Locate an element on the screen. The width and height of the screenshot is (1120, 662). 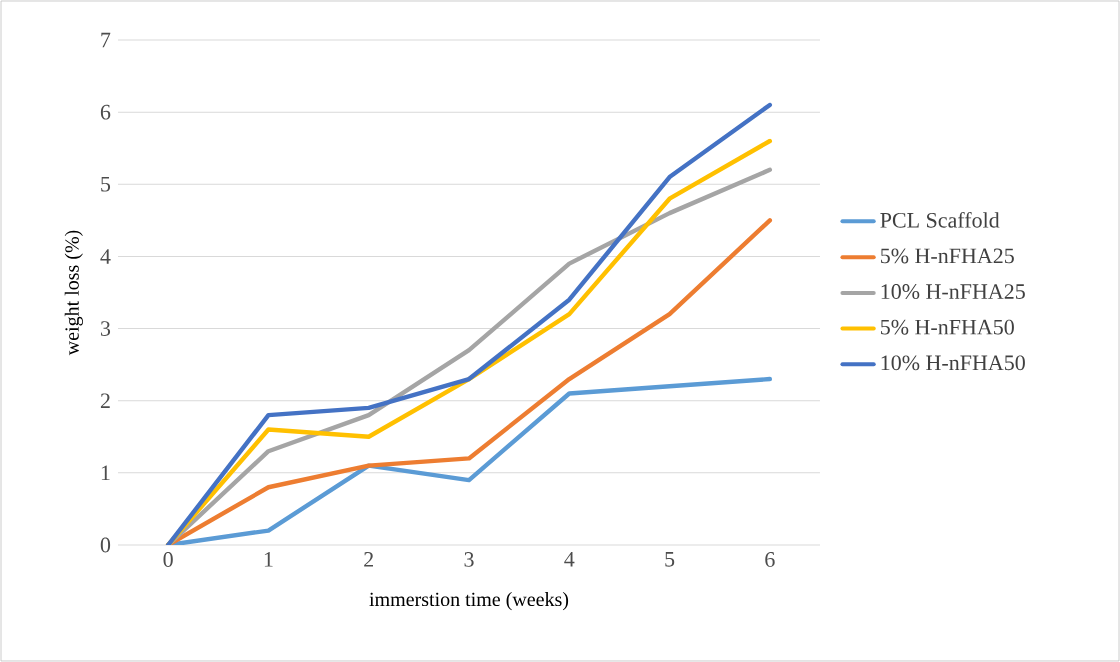
legend-label: 10% H-nFHA25 is located at coordinates (953, 292).